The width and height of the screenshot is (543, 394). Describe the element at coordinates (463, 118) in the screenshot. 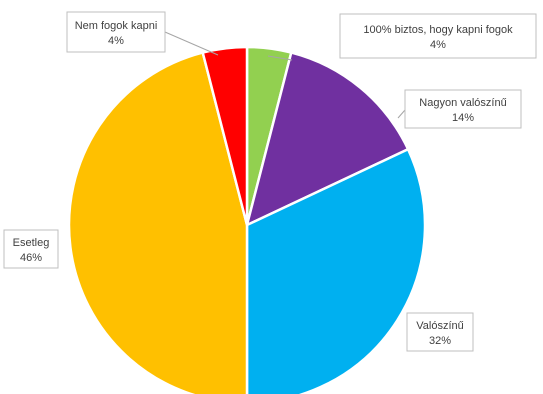

I see `data-label-value: 14%` at that location.